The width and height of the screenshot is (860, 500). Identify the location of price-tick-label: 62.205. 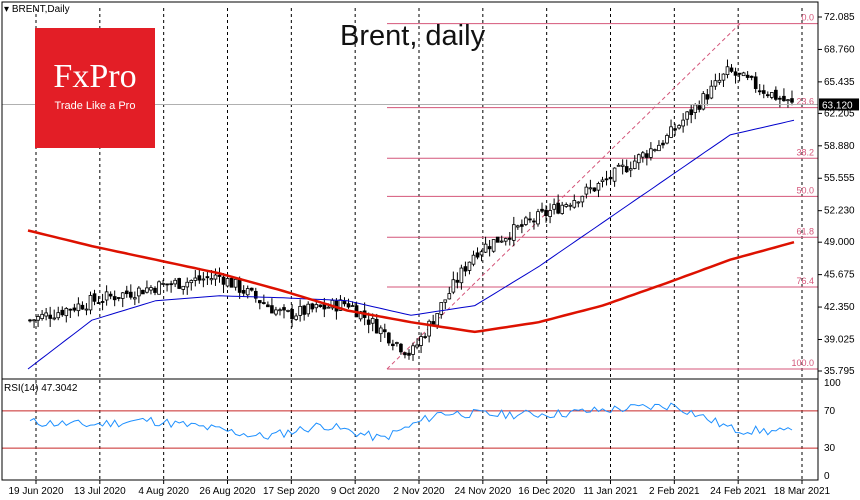
(839, 113).